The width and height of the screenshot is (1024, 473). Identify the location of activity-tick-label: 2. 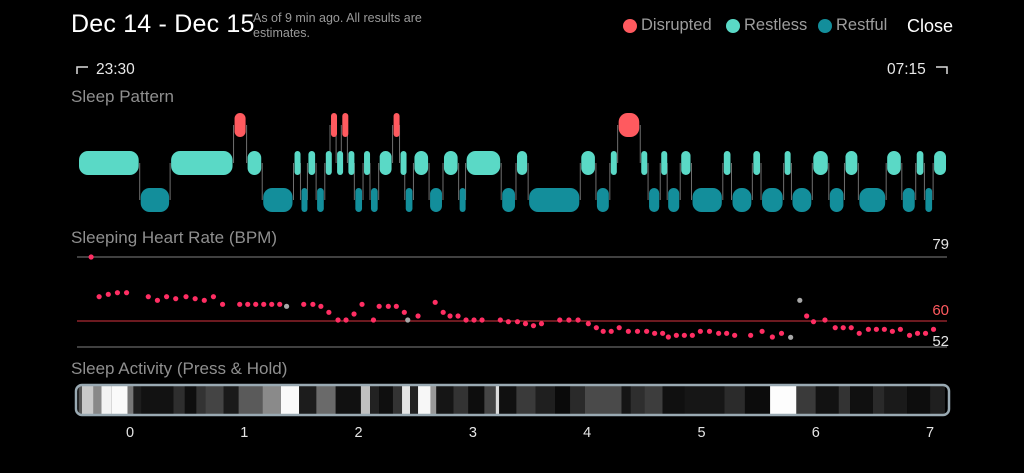
(359, 433).